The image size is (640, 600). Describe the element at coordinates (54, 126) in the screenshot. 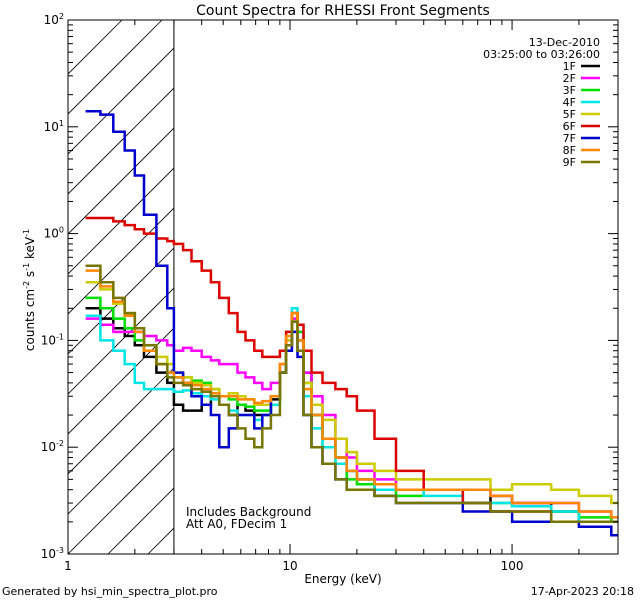

I see `y-tick-label: 10¹` at that location.